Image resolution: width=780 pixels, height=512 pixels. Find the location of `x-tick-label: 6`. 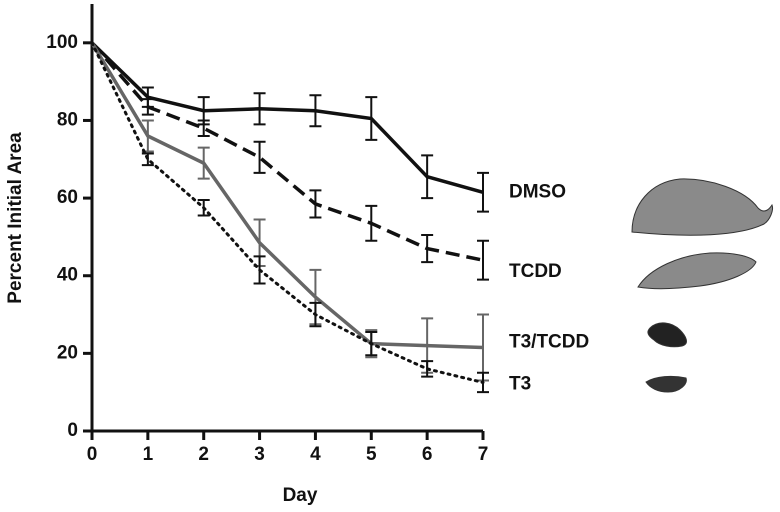

x-tick-label: 6 is located at coordinates (427, 454).